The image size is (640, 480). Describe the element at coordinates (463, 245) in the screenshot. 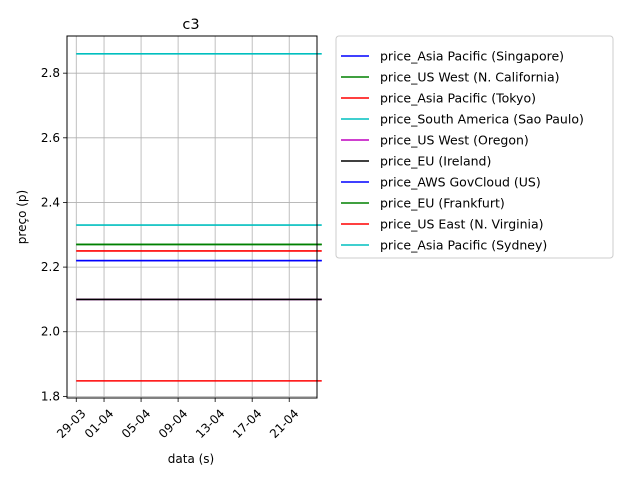

I see `legend-entry: price_Asia Pacific (Sydney)` at that location.